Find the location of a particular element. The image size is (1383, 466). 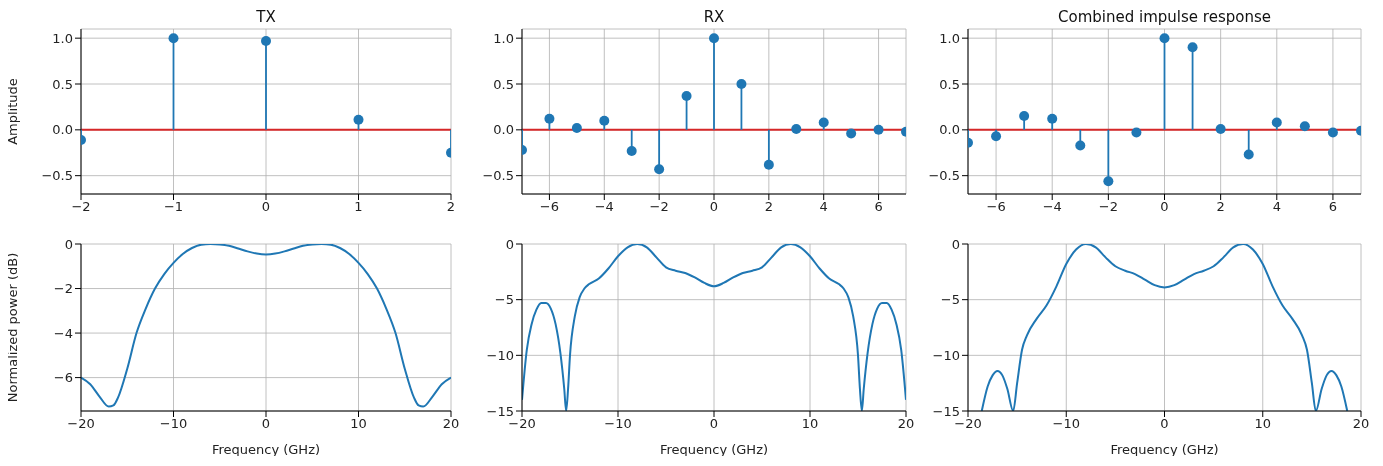

y-tick-label: −4 is located at coordinates (63, 333).